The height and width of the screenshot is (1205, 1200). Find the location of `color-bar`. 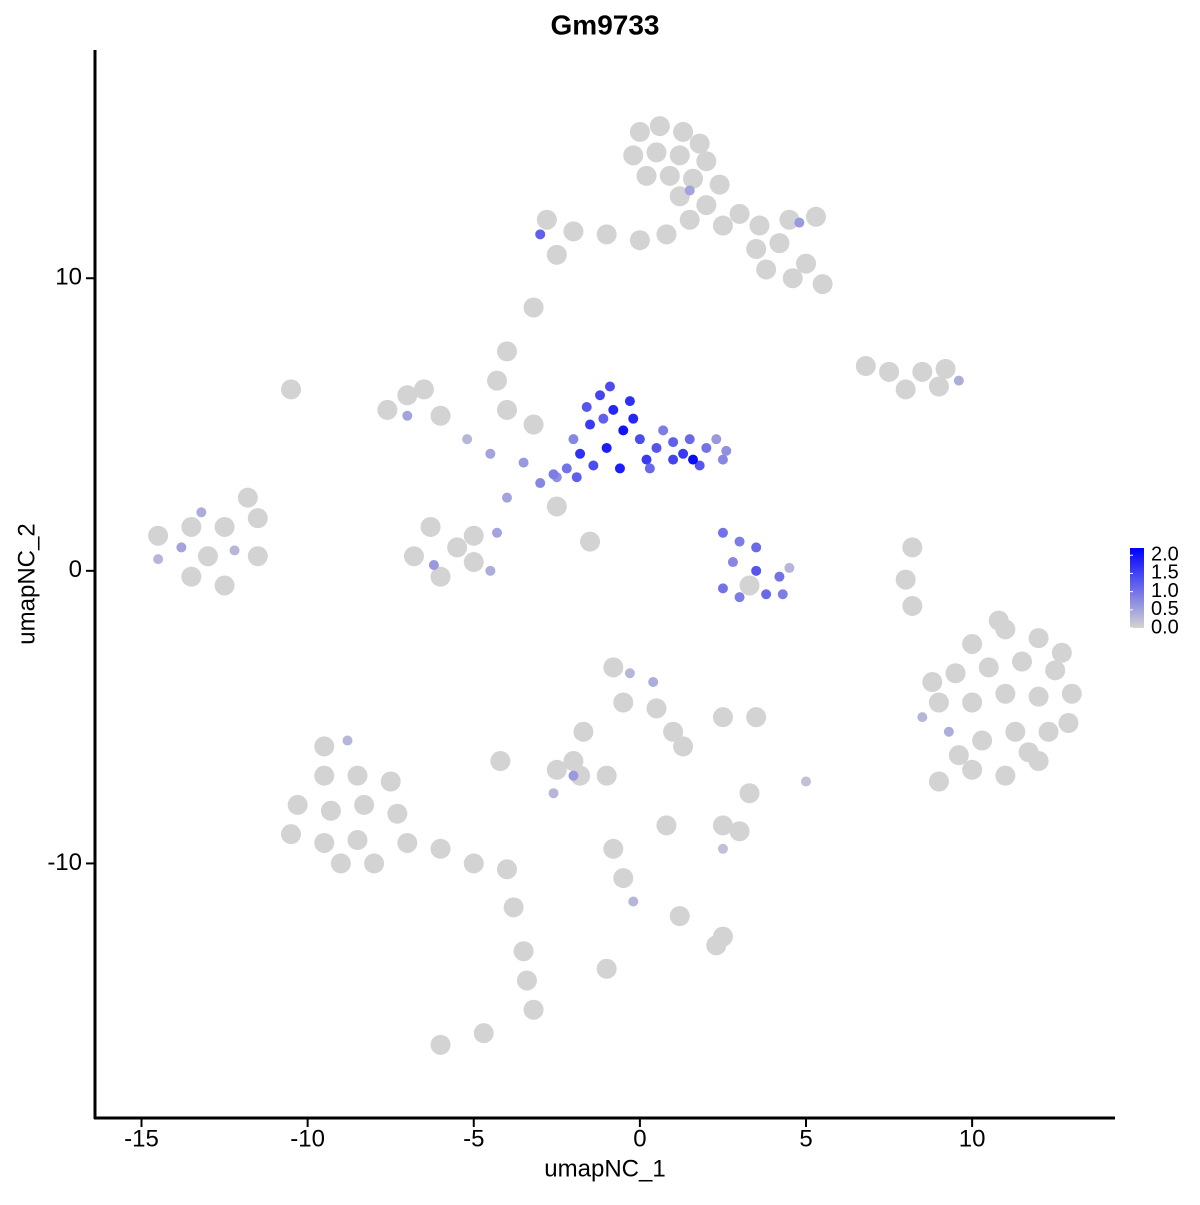

color-bar is located at coordinates (1137, 588).